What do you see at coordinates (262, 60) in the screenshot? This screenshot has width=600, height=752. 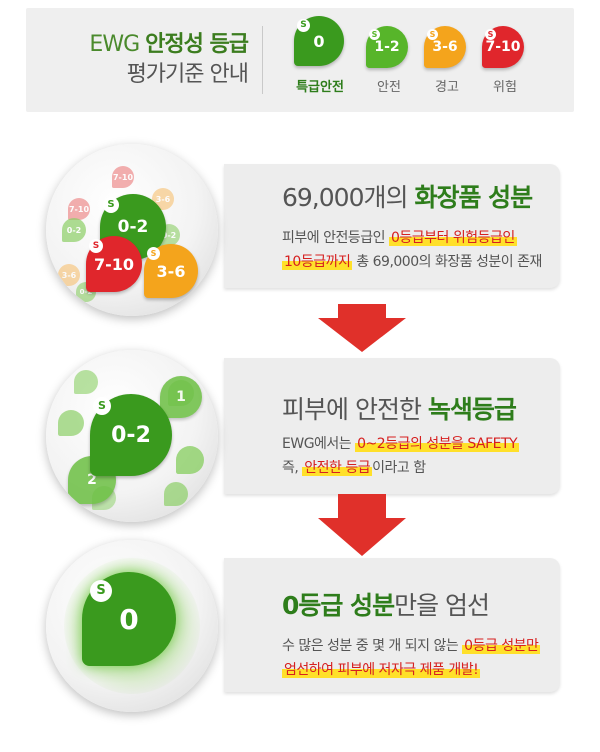 I see `header-divider` at bounding box center [262, 60].